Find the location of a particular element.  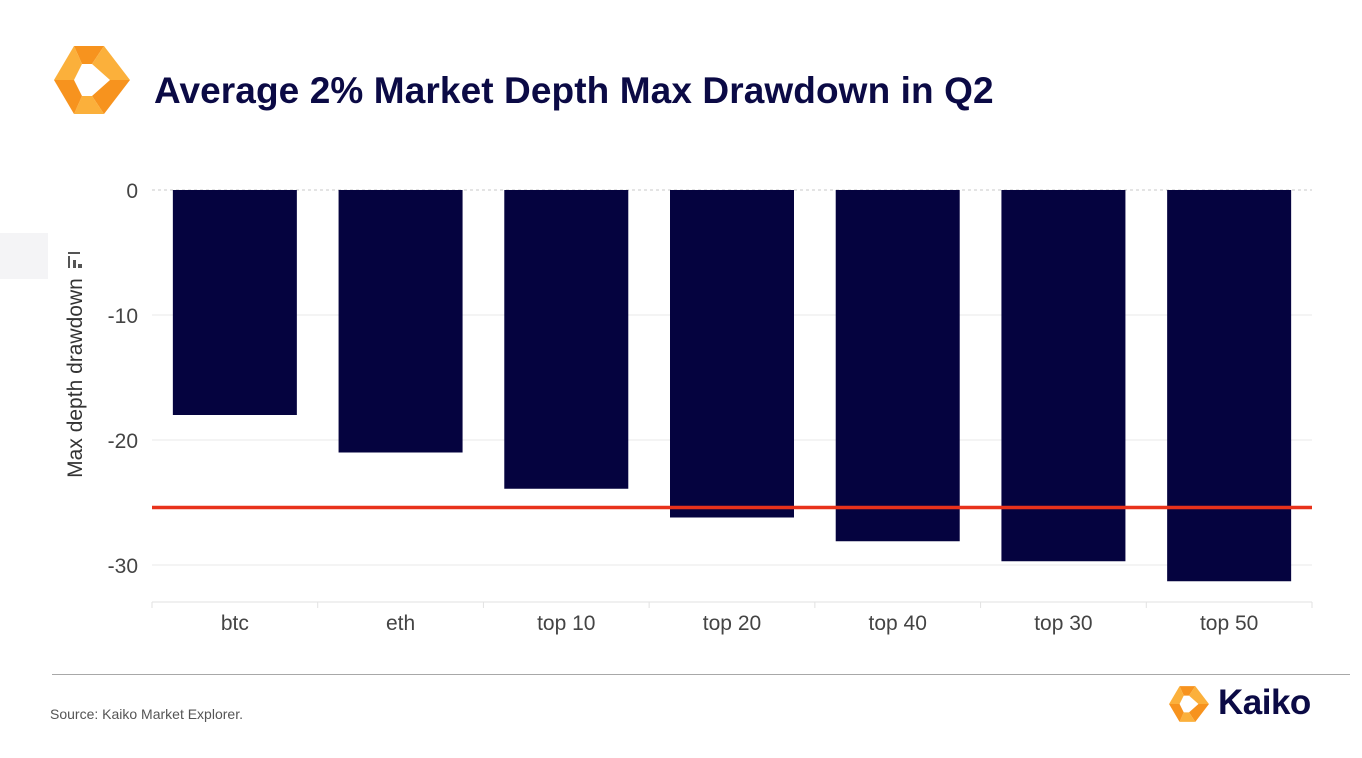

source-note: Source: Kaiko Market Explorer. is located at coordinates (146, 714).